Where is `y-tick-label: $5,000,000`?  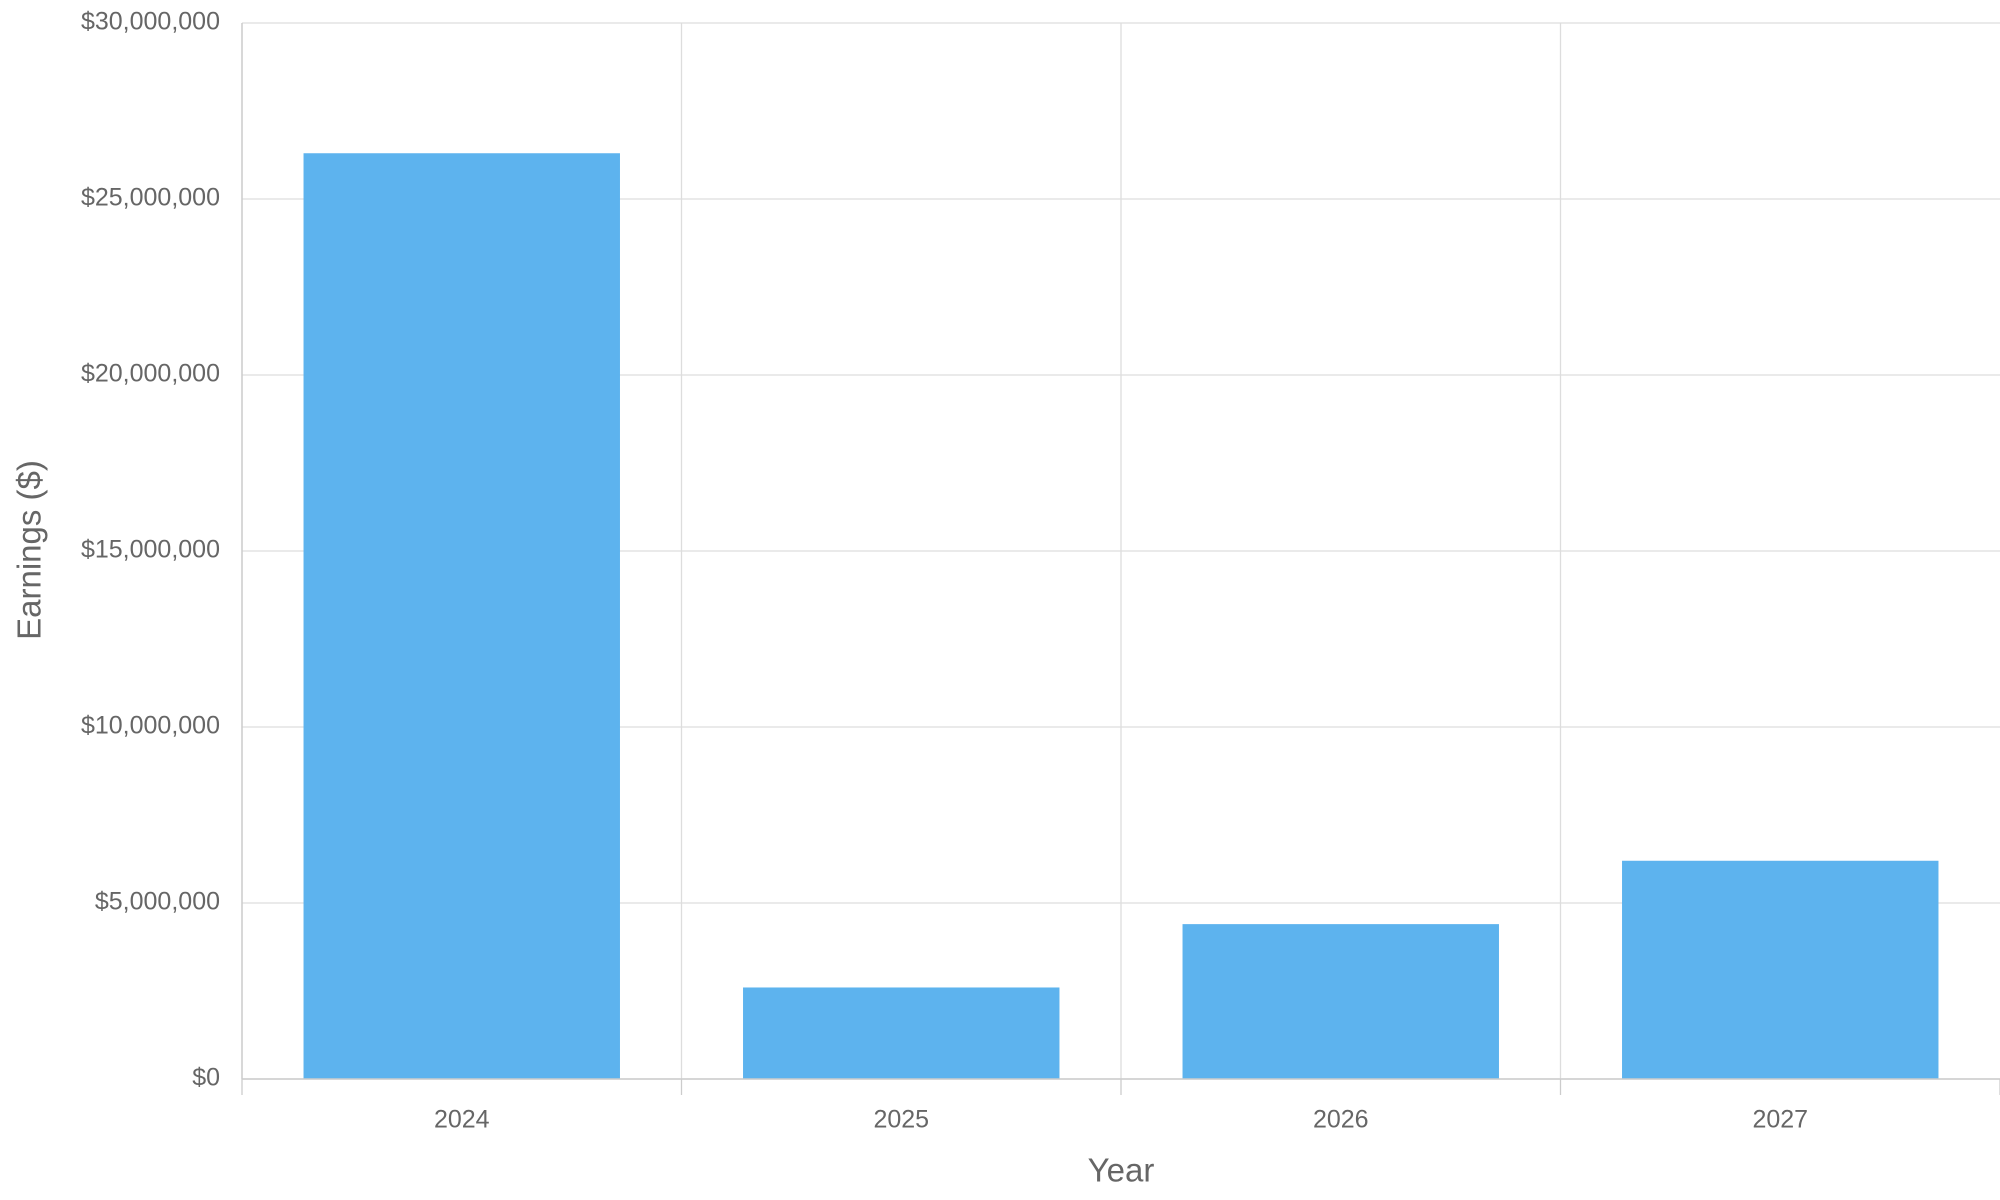
y-tick-label: $5,000,000 is located at coordinates (157, 902).